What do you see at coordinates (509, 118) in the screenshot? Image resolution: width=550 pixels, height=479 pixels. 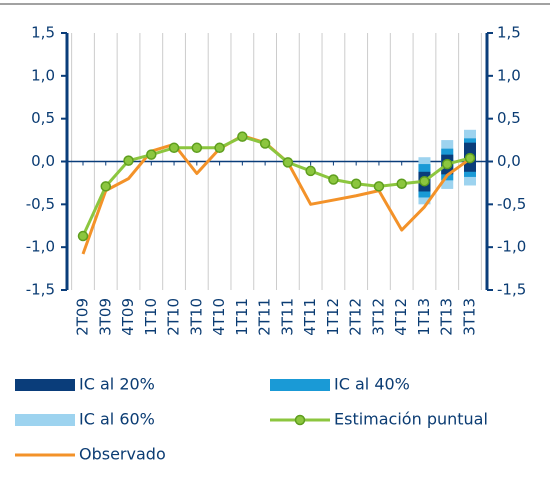 I see `y2-tick-label: 0,5` at bounding box center [509, 118].